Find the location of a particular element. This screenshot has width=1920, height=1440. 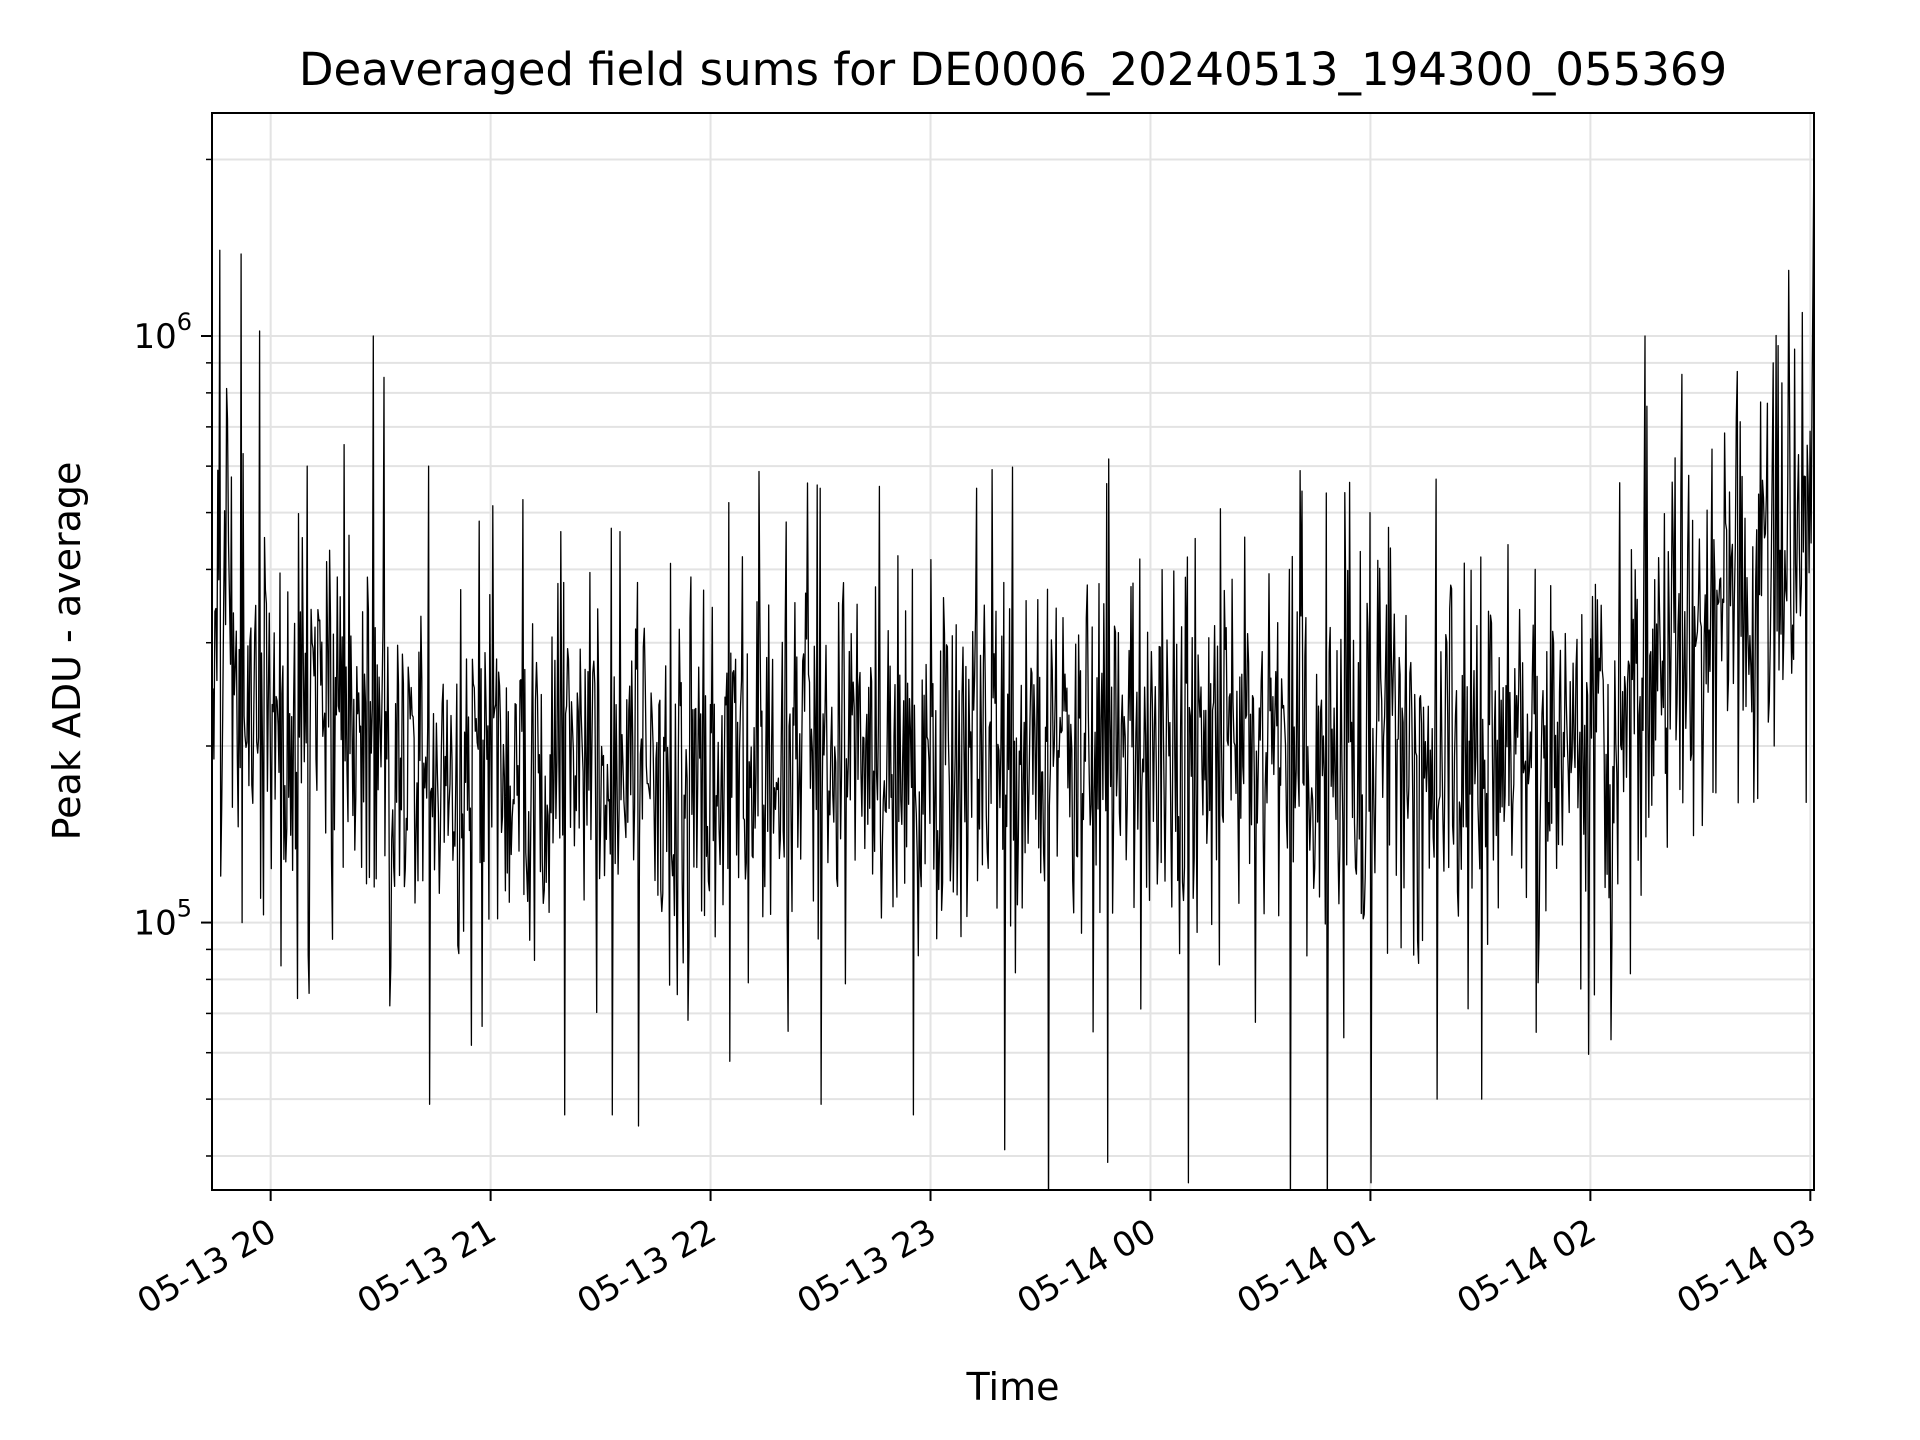

x-tick-label: 05-14 03 is located at coordinates (1746, 1266).